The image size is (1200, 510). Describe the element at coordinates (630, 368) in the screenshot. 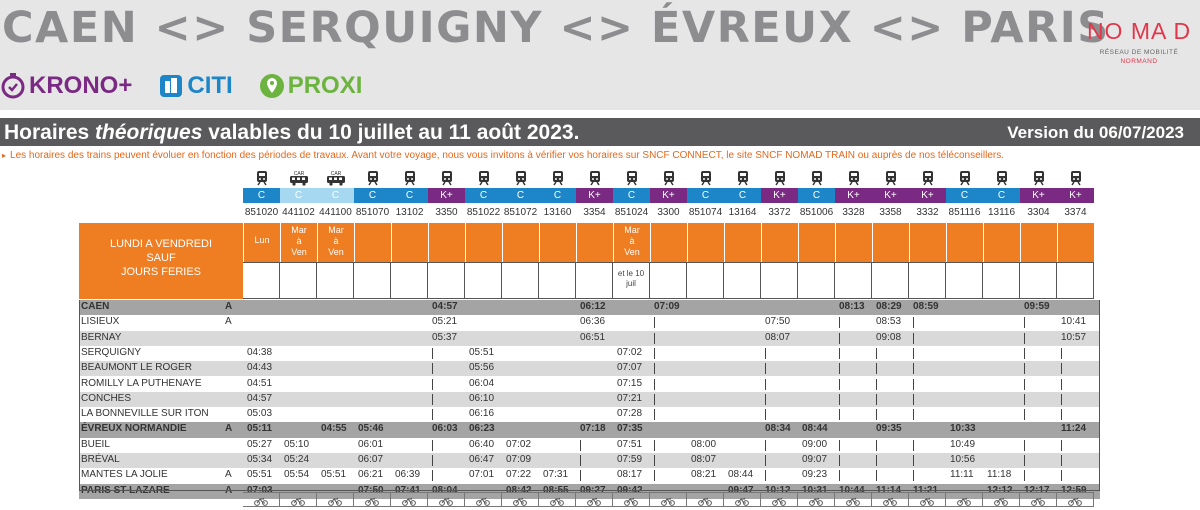

I see `departure-time: 07:07` at that location.